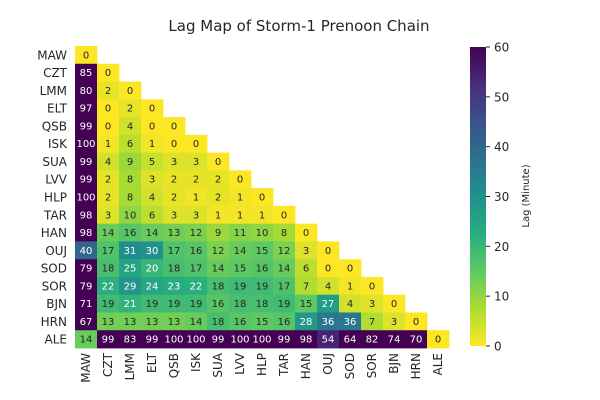  Describe the element at coordinates (55, 198) in the screenshot. I see `row-tick-label: HLP` at that location.